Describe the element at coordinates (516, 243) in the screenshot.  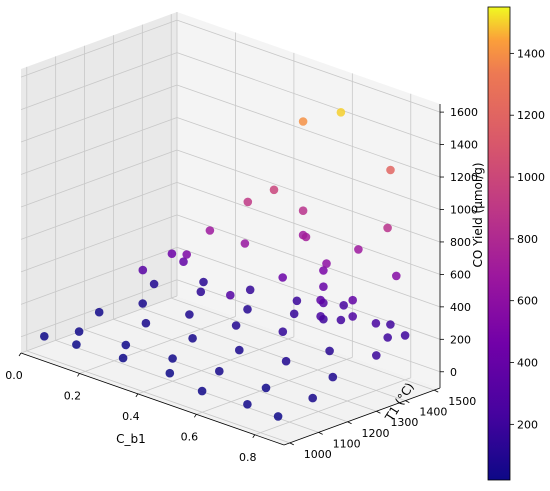
I see `colorbar: 200 400 600 800 1000 1200 1400` at that location.